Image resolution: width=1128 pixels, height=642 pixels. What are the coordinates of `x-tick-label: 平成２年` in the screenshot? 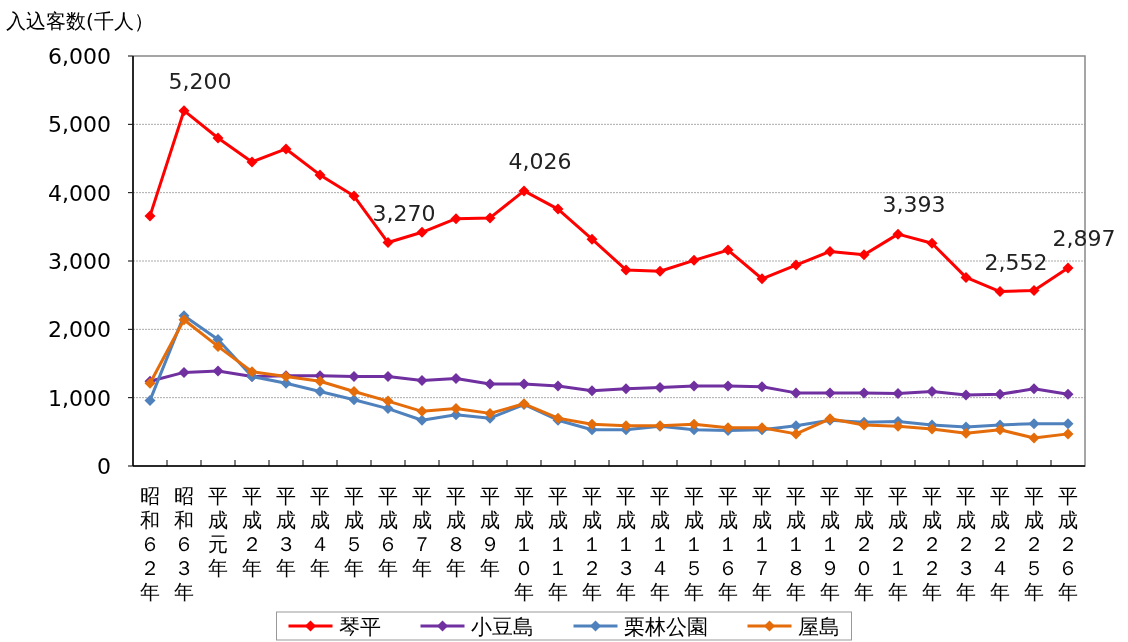 It's located at (252, 532).